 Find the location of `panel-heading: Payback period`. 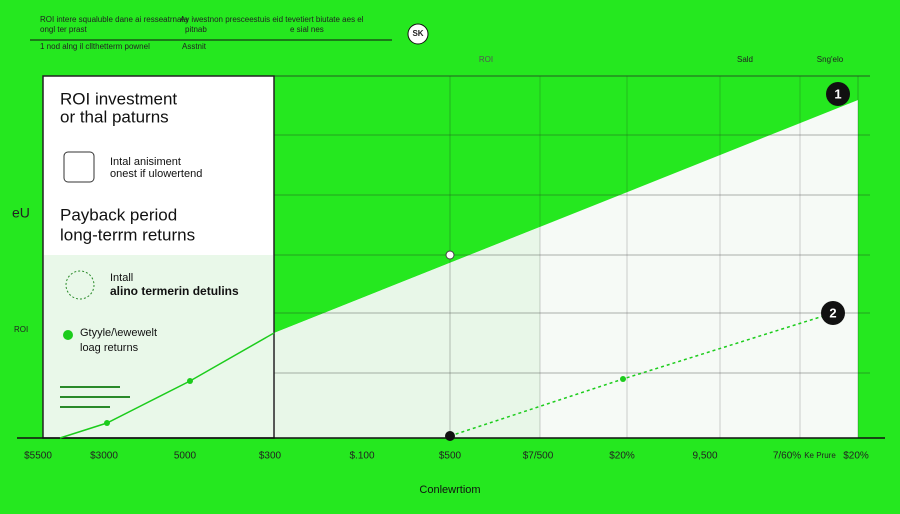

panel-heading: Payback period is located at coordinates (118, 214).